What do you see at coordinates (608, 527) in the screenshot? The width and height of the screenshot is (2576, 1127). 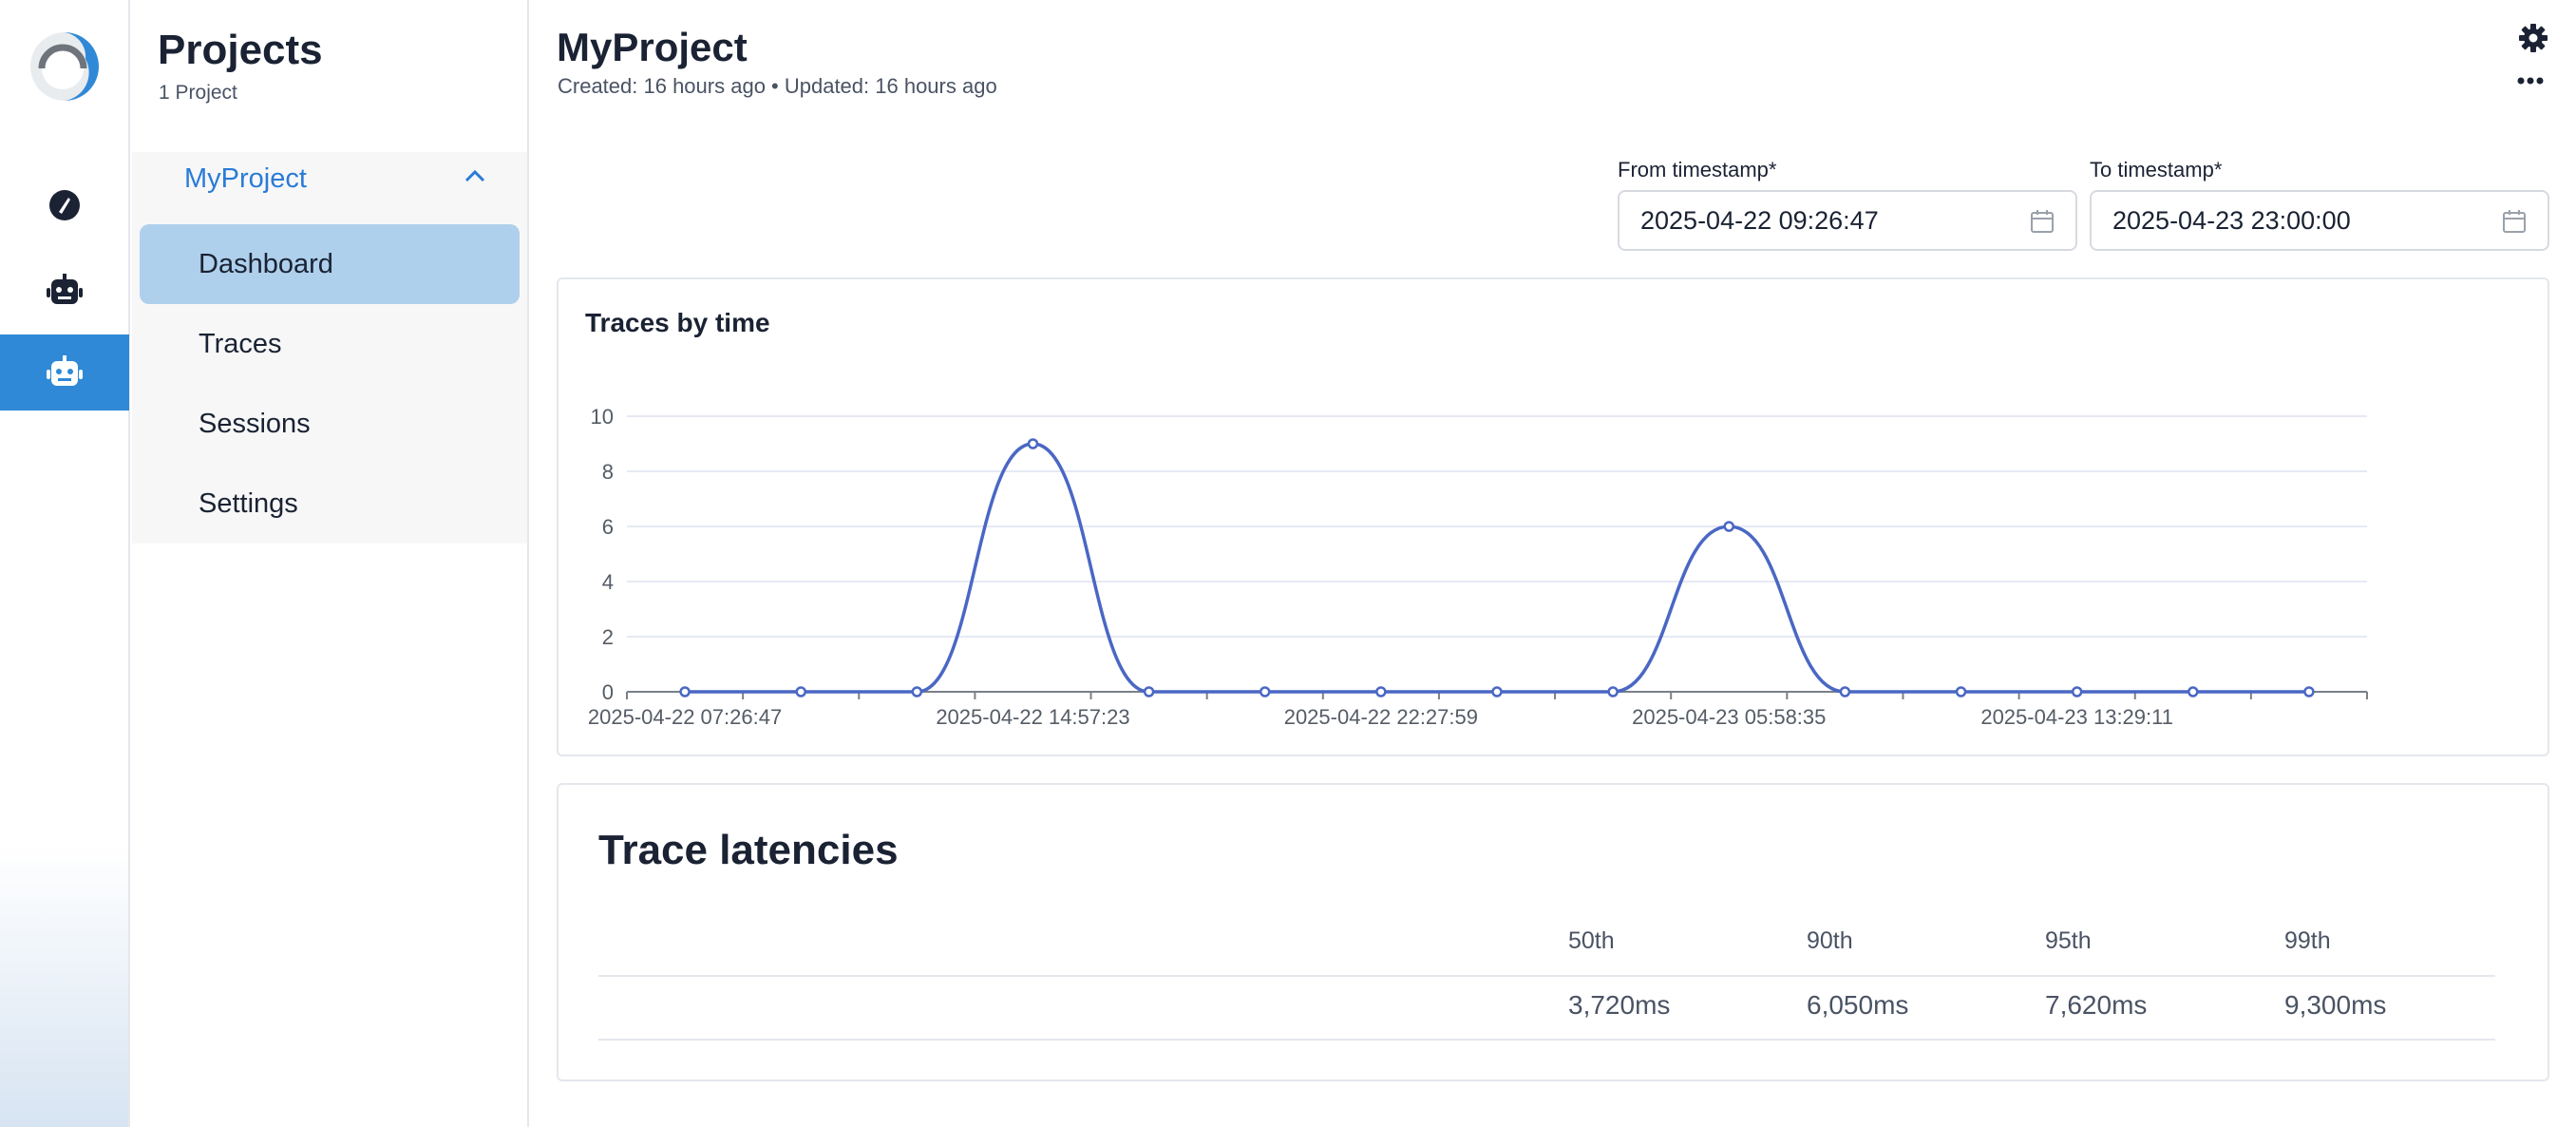 I see `y-tick-label: 6` at bounding box center [608, 527].